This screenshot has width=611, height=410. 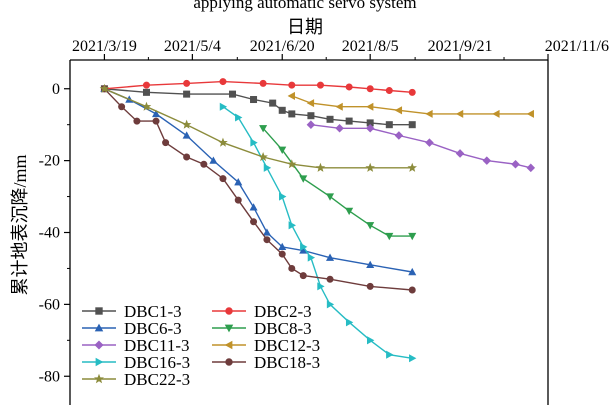 I want to click on legend-label: DBC12-3, so click(x=287, y=345).